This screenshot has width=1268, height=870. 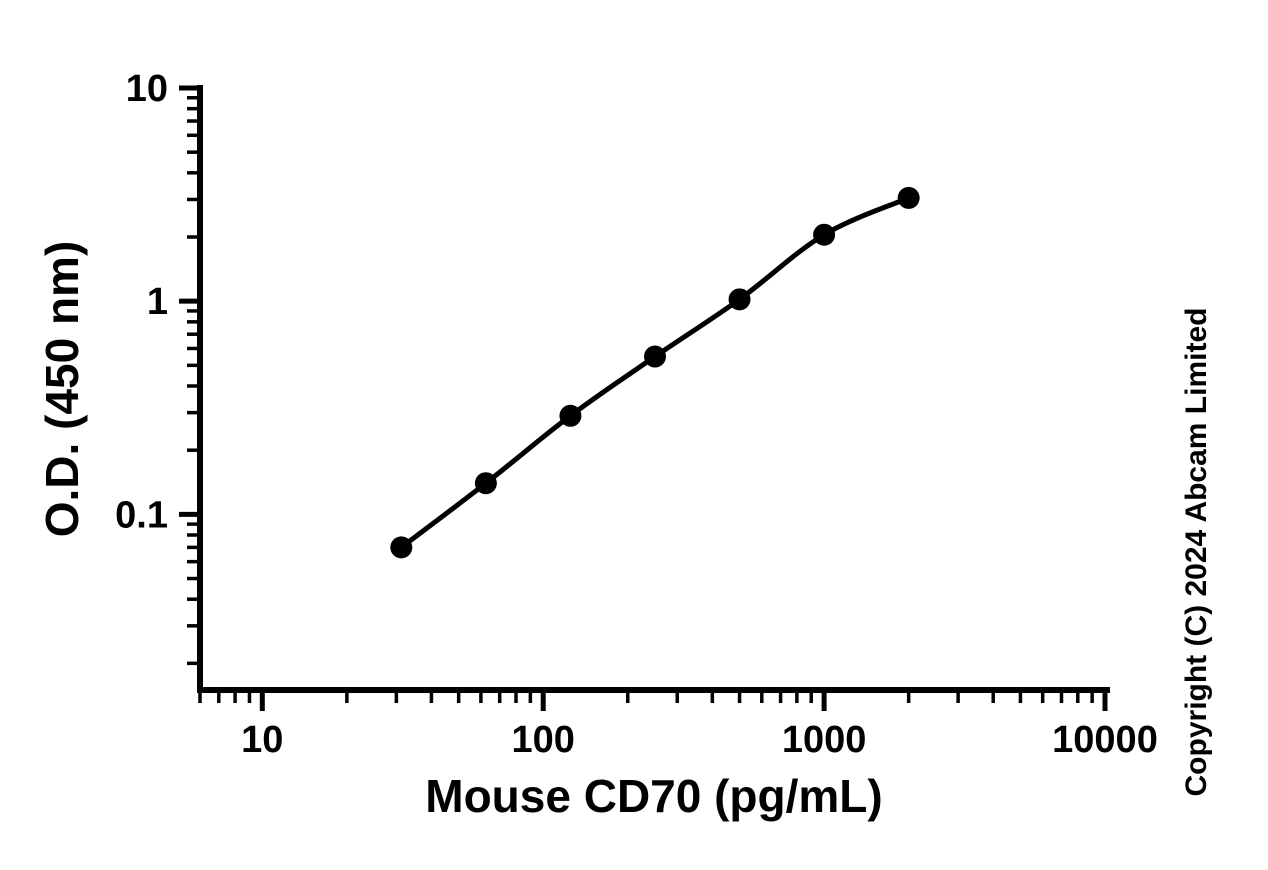 I want to click on x-tick-label: 1000, so click(x=824, y=740).